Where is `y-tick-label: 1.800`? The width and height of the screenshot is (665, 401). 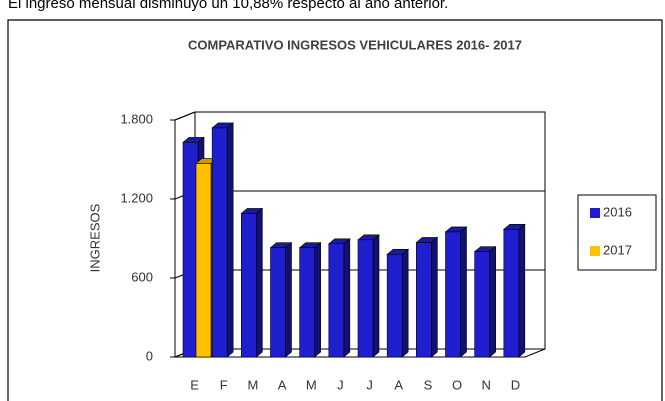
y-tick-label: 1.800 is located at coordinates (136, 118).